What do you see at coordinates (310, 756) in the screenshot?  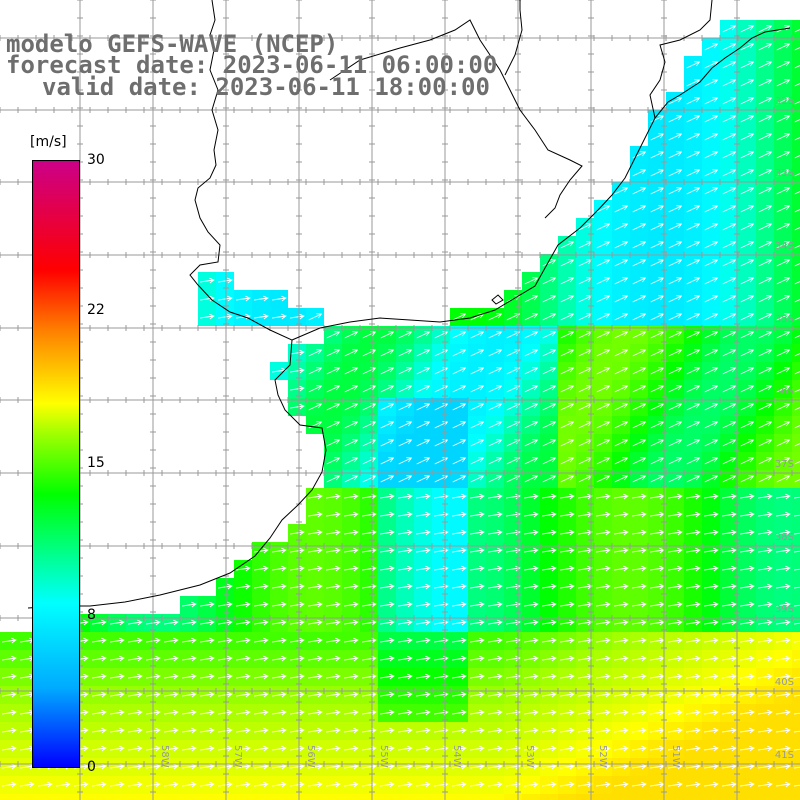 I see `longitude-label: 56W` at bounding box center [310, 756].